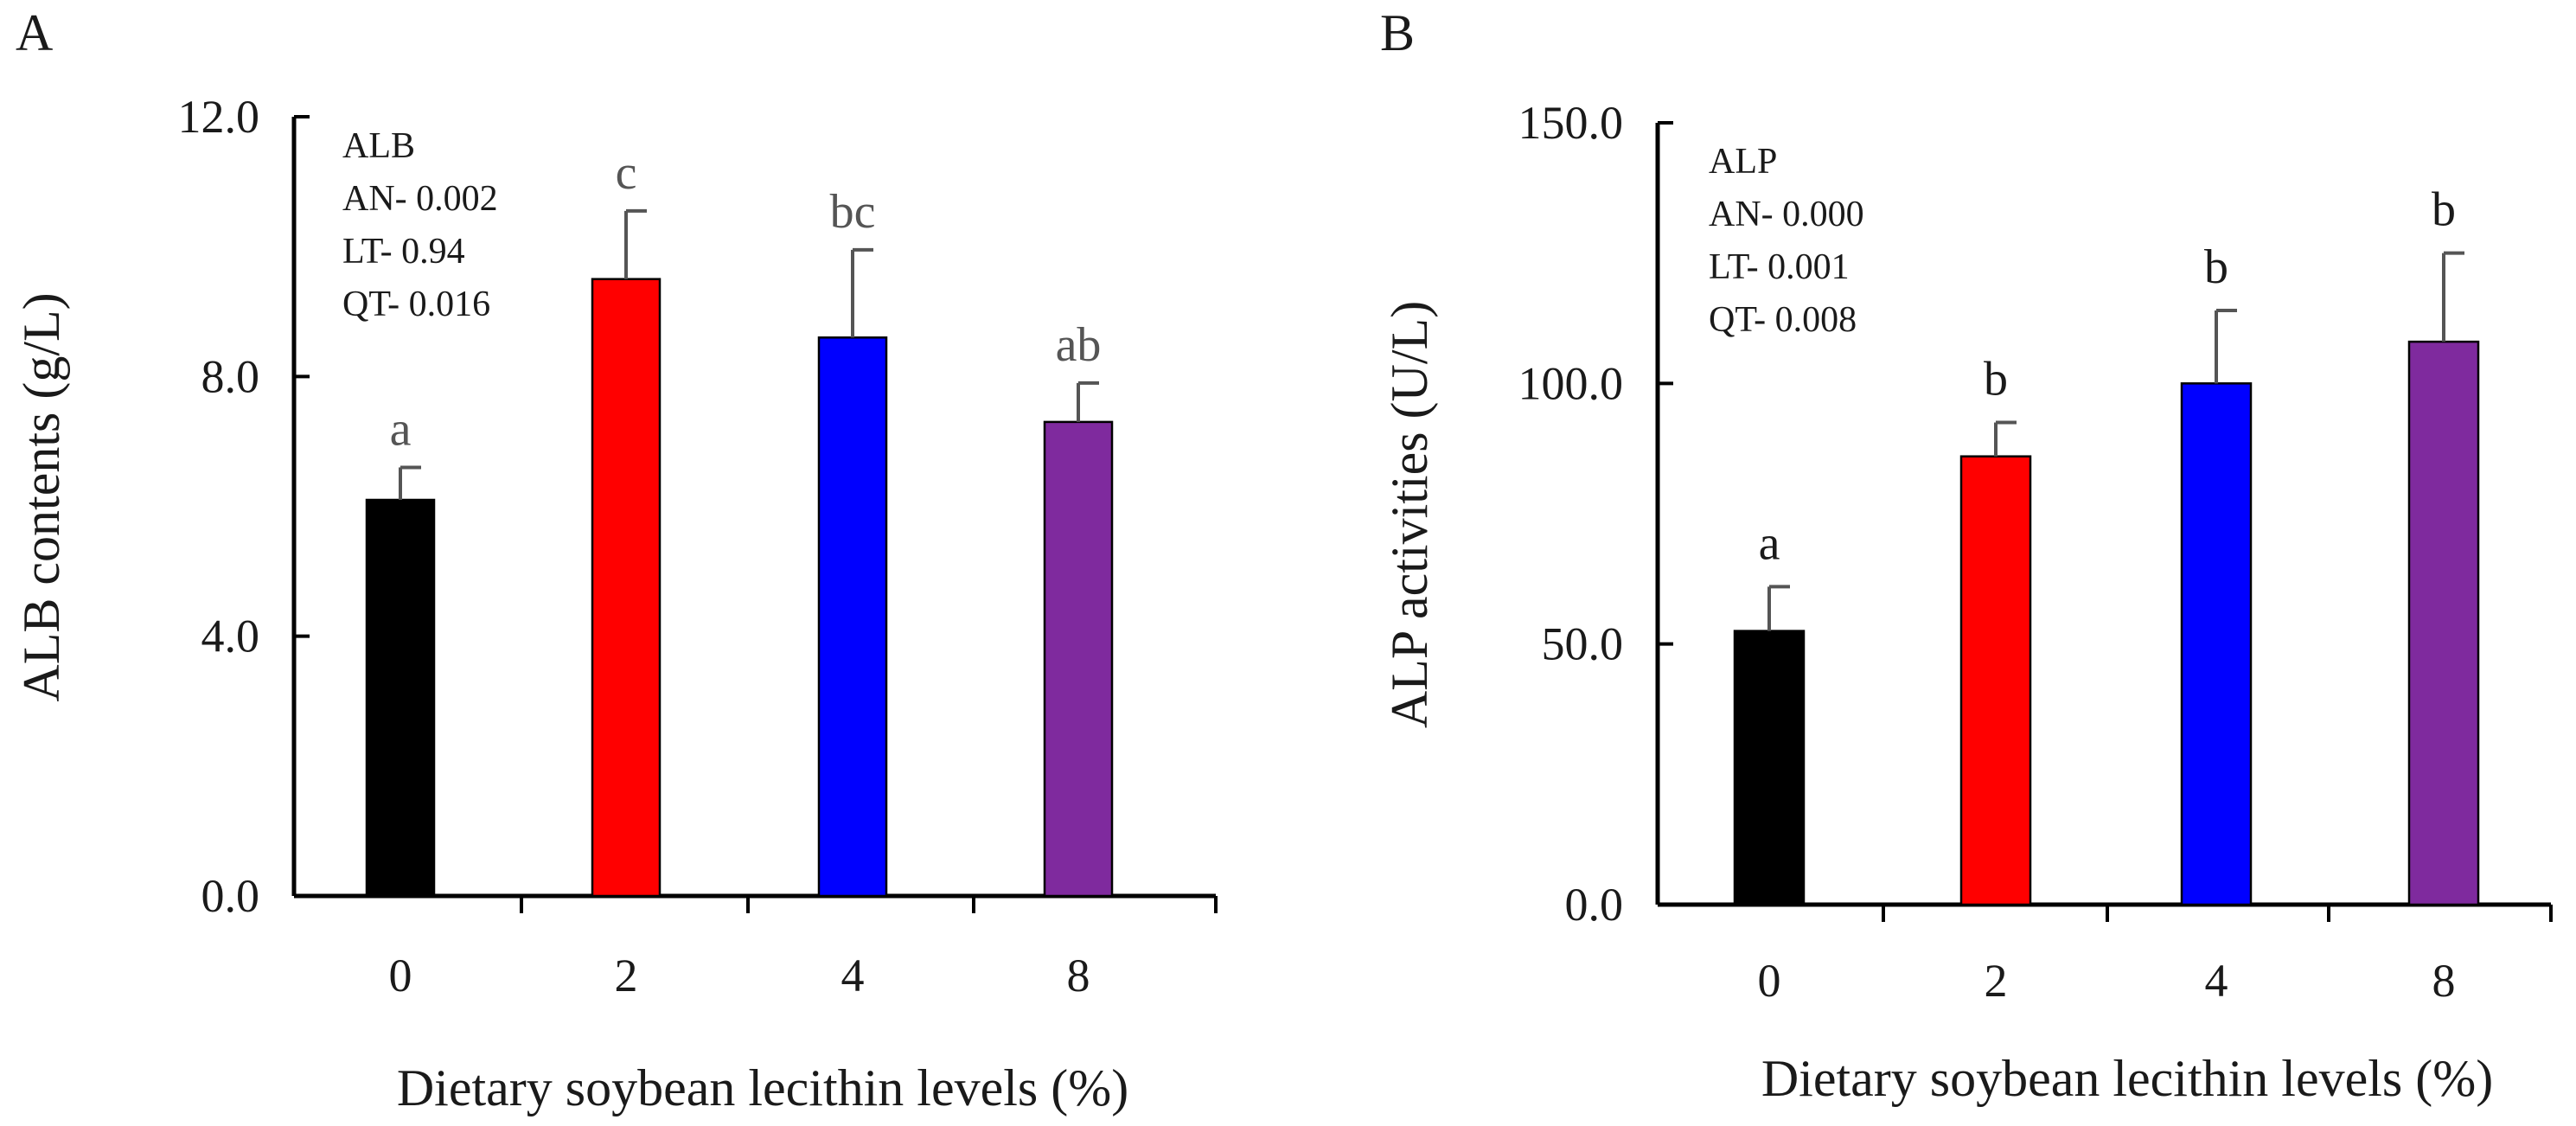  I want to click on stats-line: LT- 0.94, so click(404, 252).